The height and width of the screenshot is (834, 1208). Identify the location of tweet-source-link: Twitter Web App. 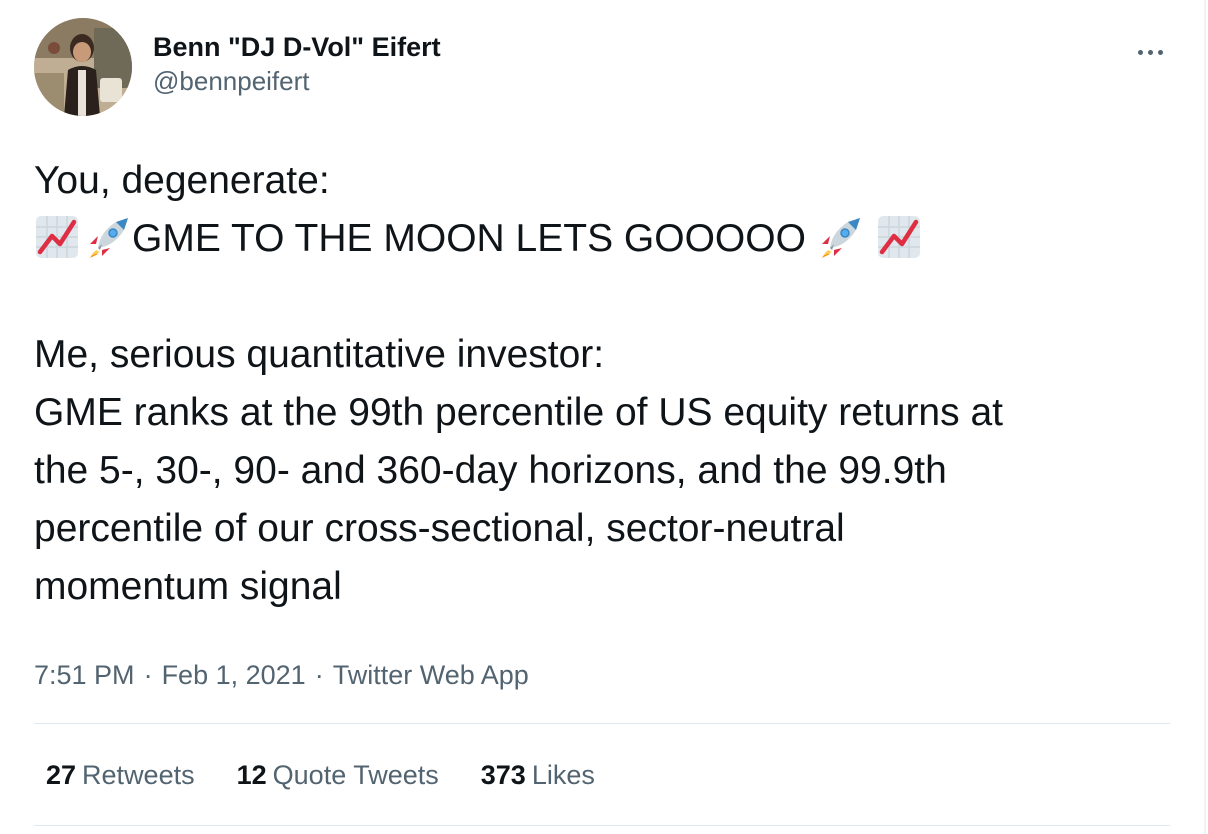
(430, 675).